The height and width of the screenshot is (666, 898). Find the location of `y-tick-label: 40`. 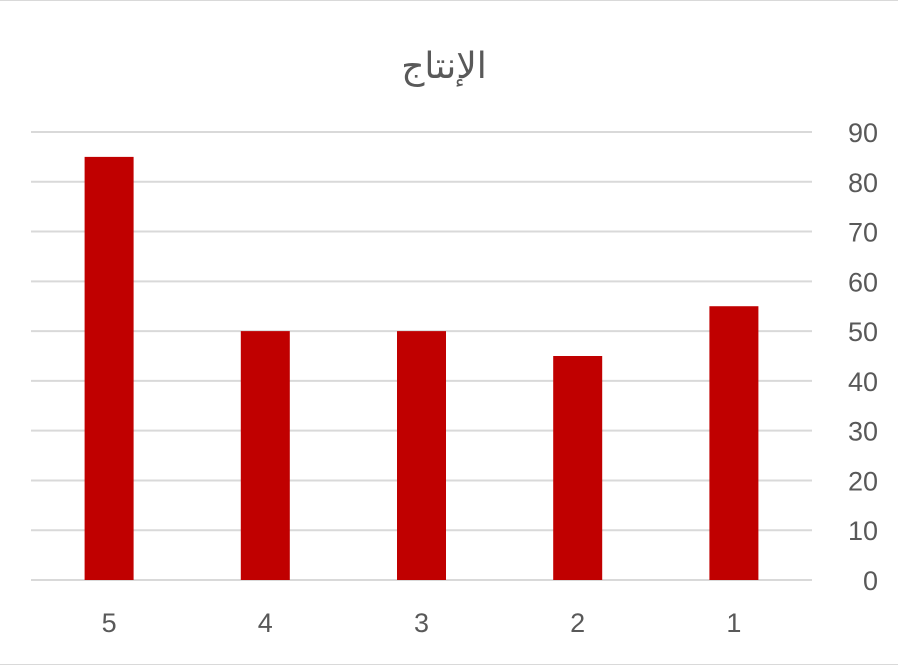

y-tick-label: 40 is located at coordinates (863, 382).